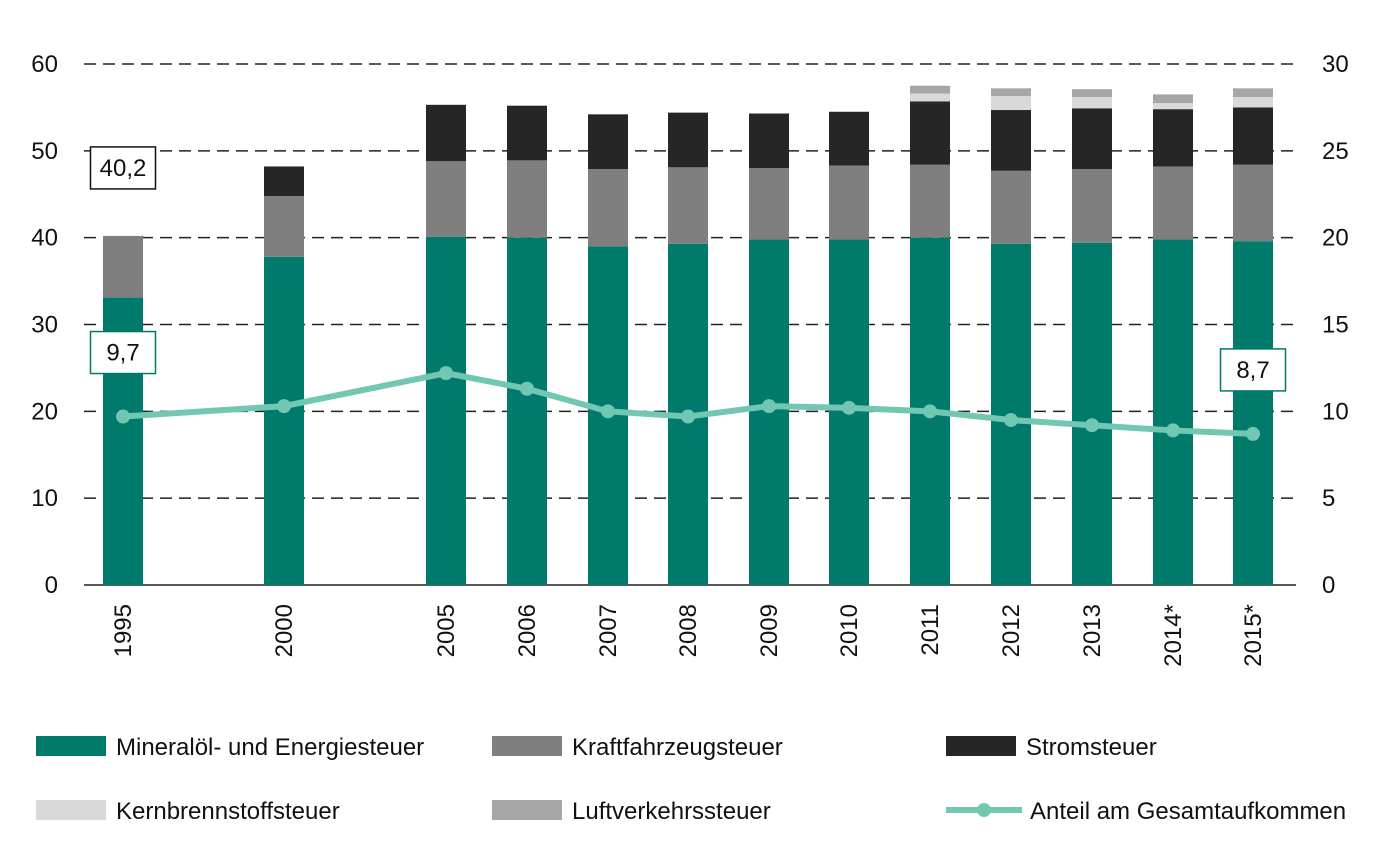  I want to click on right-tick-label: 30, so click(1335, 64).